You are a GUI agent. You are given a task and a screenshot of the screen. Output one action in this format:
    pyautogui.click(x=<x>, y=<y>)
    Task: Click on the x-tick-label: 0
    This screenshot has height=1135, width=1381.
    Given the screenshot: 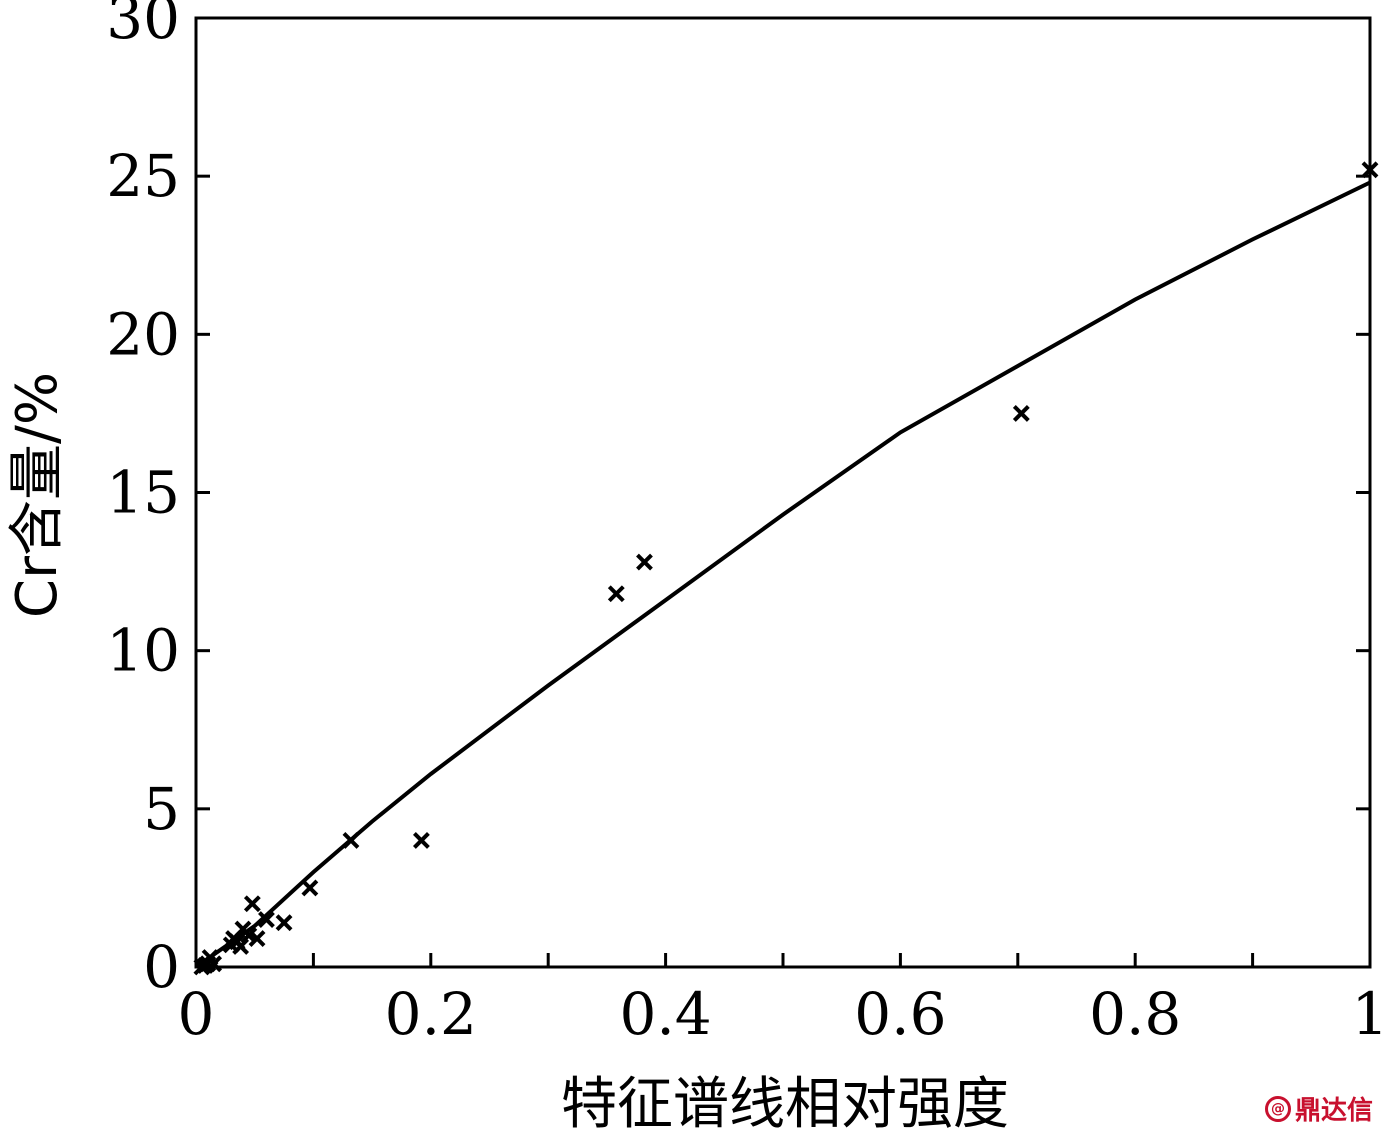 What is the action you would take?
    pyautogui.click(x=196, y=1014)
    